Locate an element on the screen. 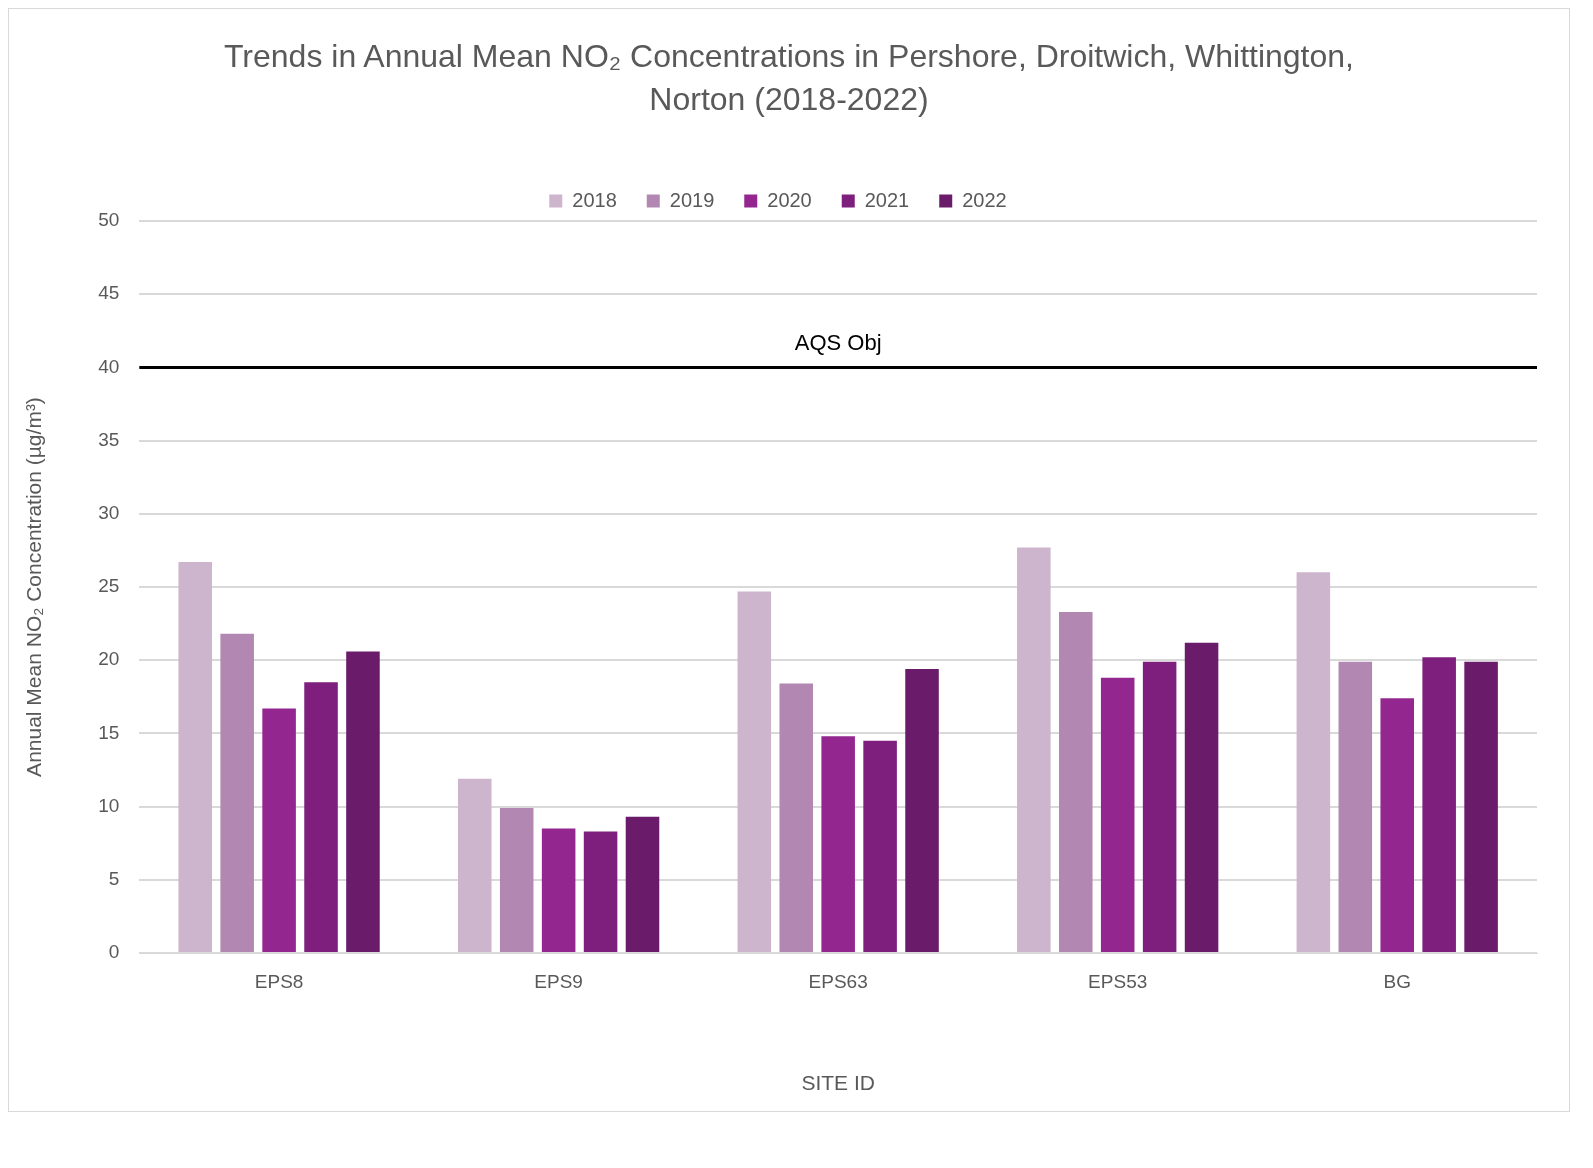  x-tick-label: BG is located at coordinates (1397, 982).